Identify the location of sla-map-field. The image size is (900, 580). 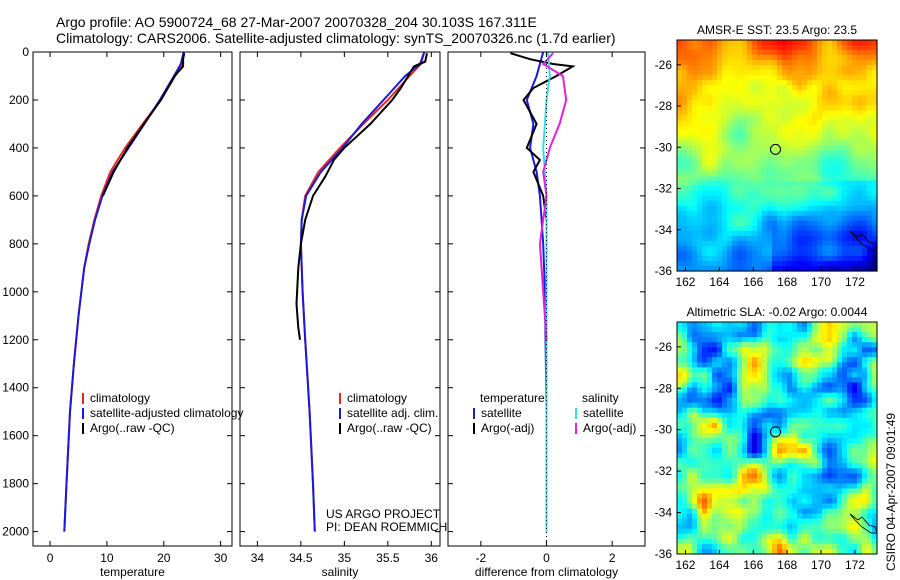
(777, 438).